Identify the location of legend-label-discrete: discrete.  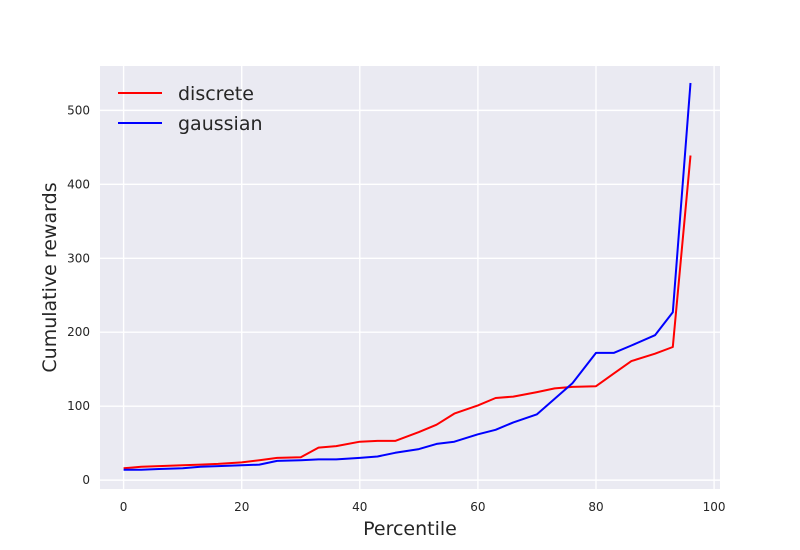
(216, 94).